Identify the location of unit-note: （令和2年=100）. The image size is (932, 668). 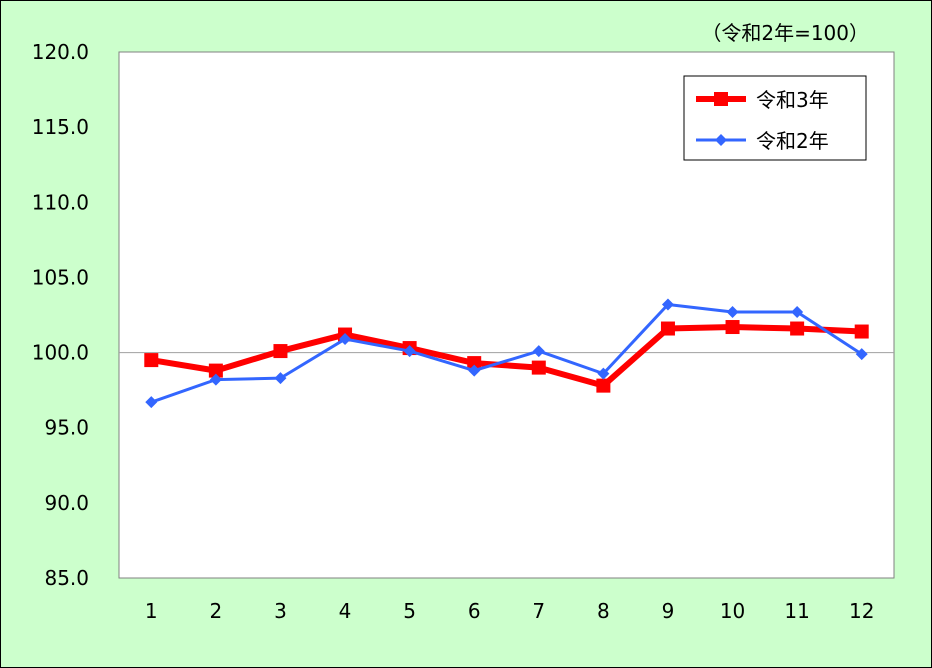
(785, 33).